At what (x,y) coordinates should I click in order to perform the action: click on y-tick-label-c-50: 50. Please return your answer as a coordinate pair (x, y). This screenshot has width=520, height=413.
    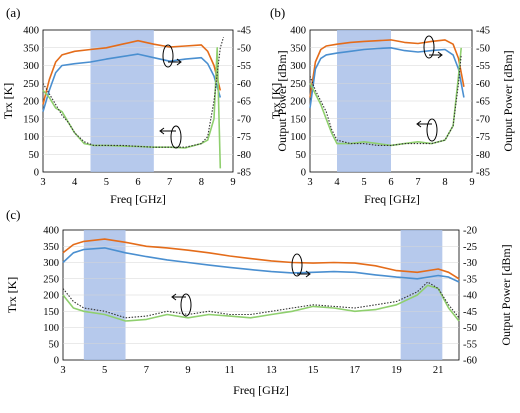
    Looking at the image, I should click on (54, 344).